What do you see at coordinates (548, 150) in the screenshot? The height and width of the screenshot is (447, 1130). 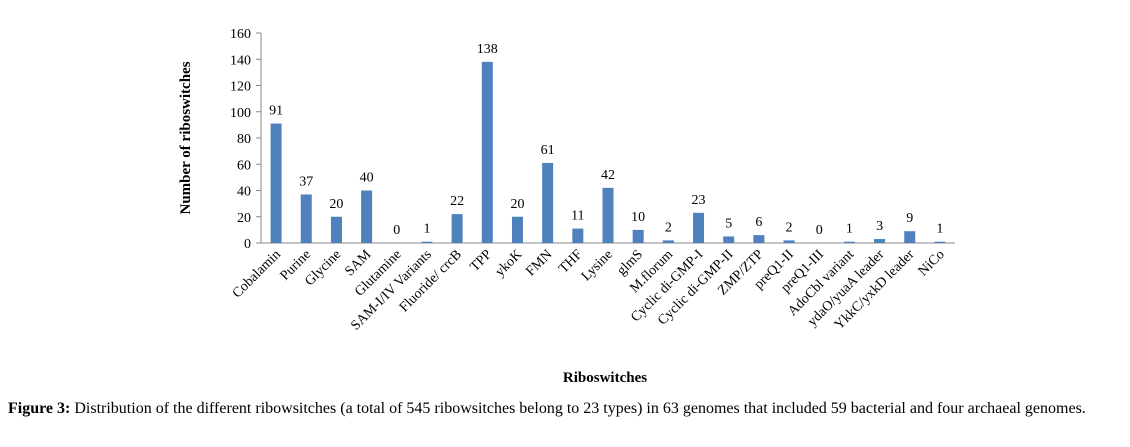 I see `value-label: 61` at bounding box center [548, 150].